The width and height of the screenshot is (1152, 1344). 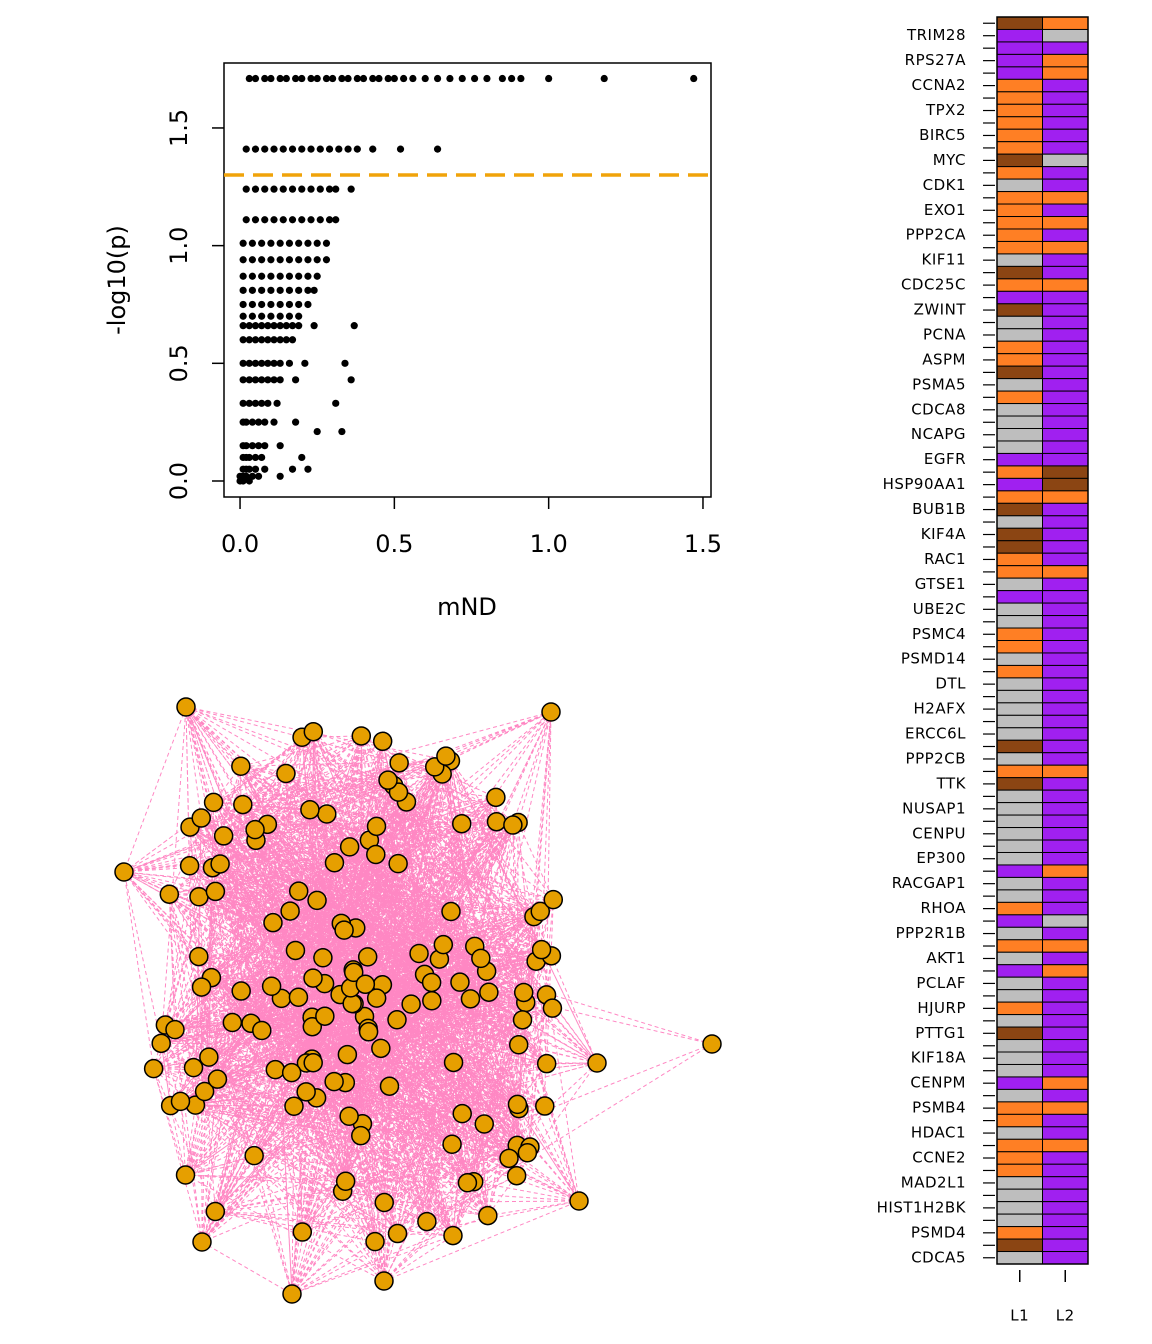 I want to click on row-label: AKT1, so click(x=946, y=958).